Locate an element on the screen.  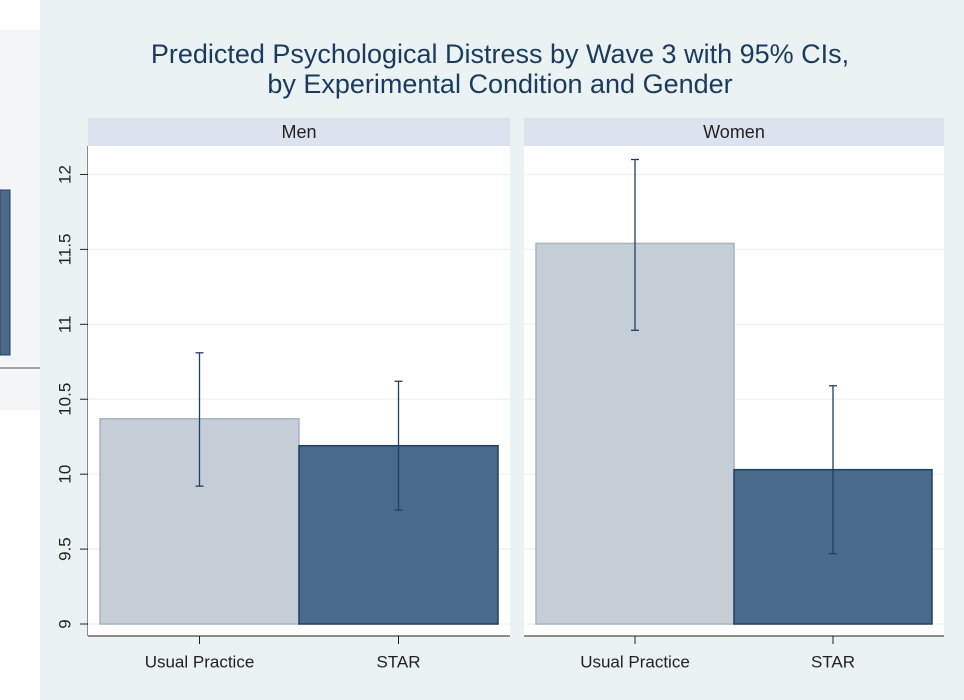
y-tick-label: 10.5 is located at coordinates (64, 399).